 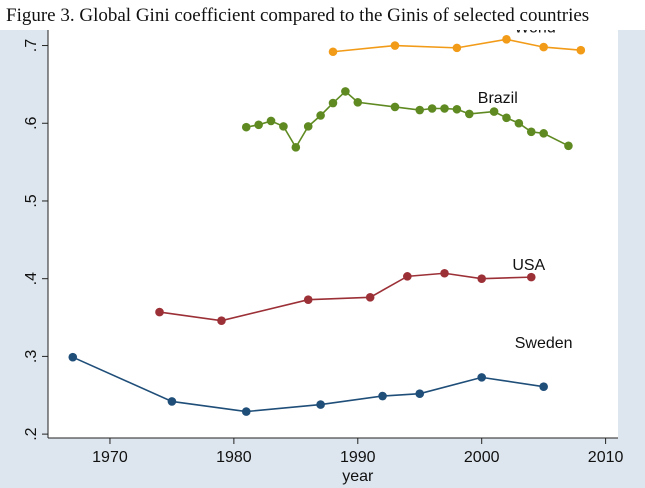 I want to click on y-tick-label: .2, so click(x=31, y=433).